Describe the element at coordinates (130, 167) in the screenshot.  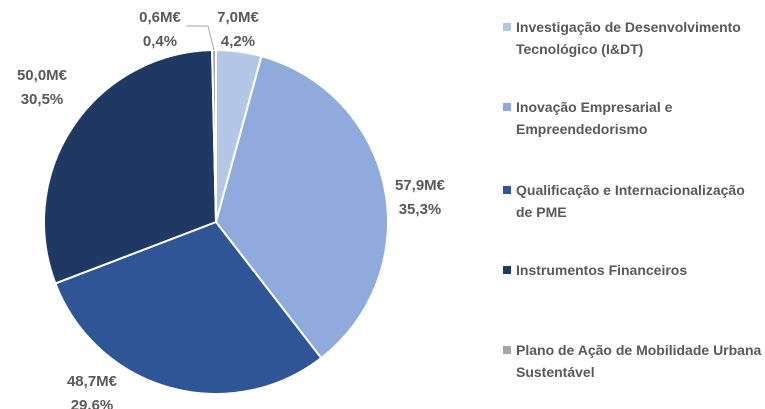
I see `pie-slice` at that location.